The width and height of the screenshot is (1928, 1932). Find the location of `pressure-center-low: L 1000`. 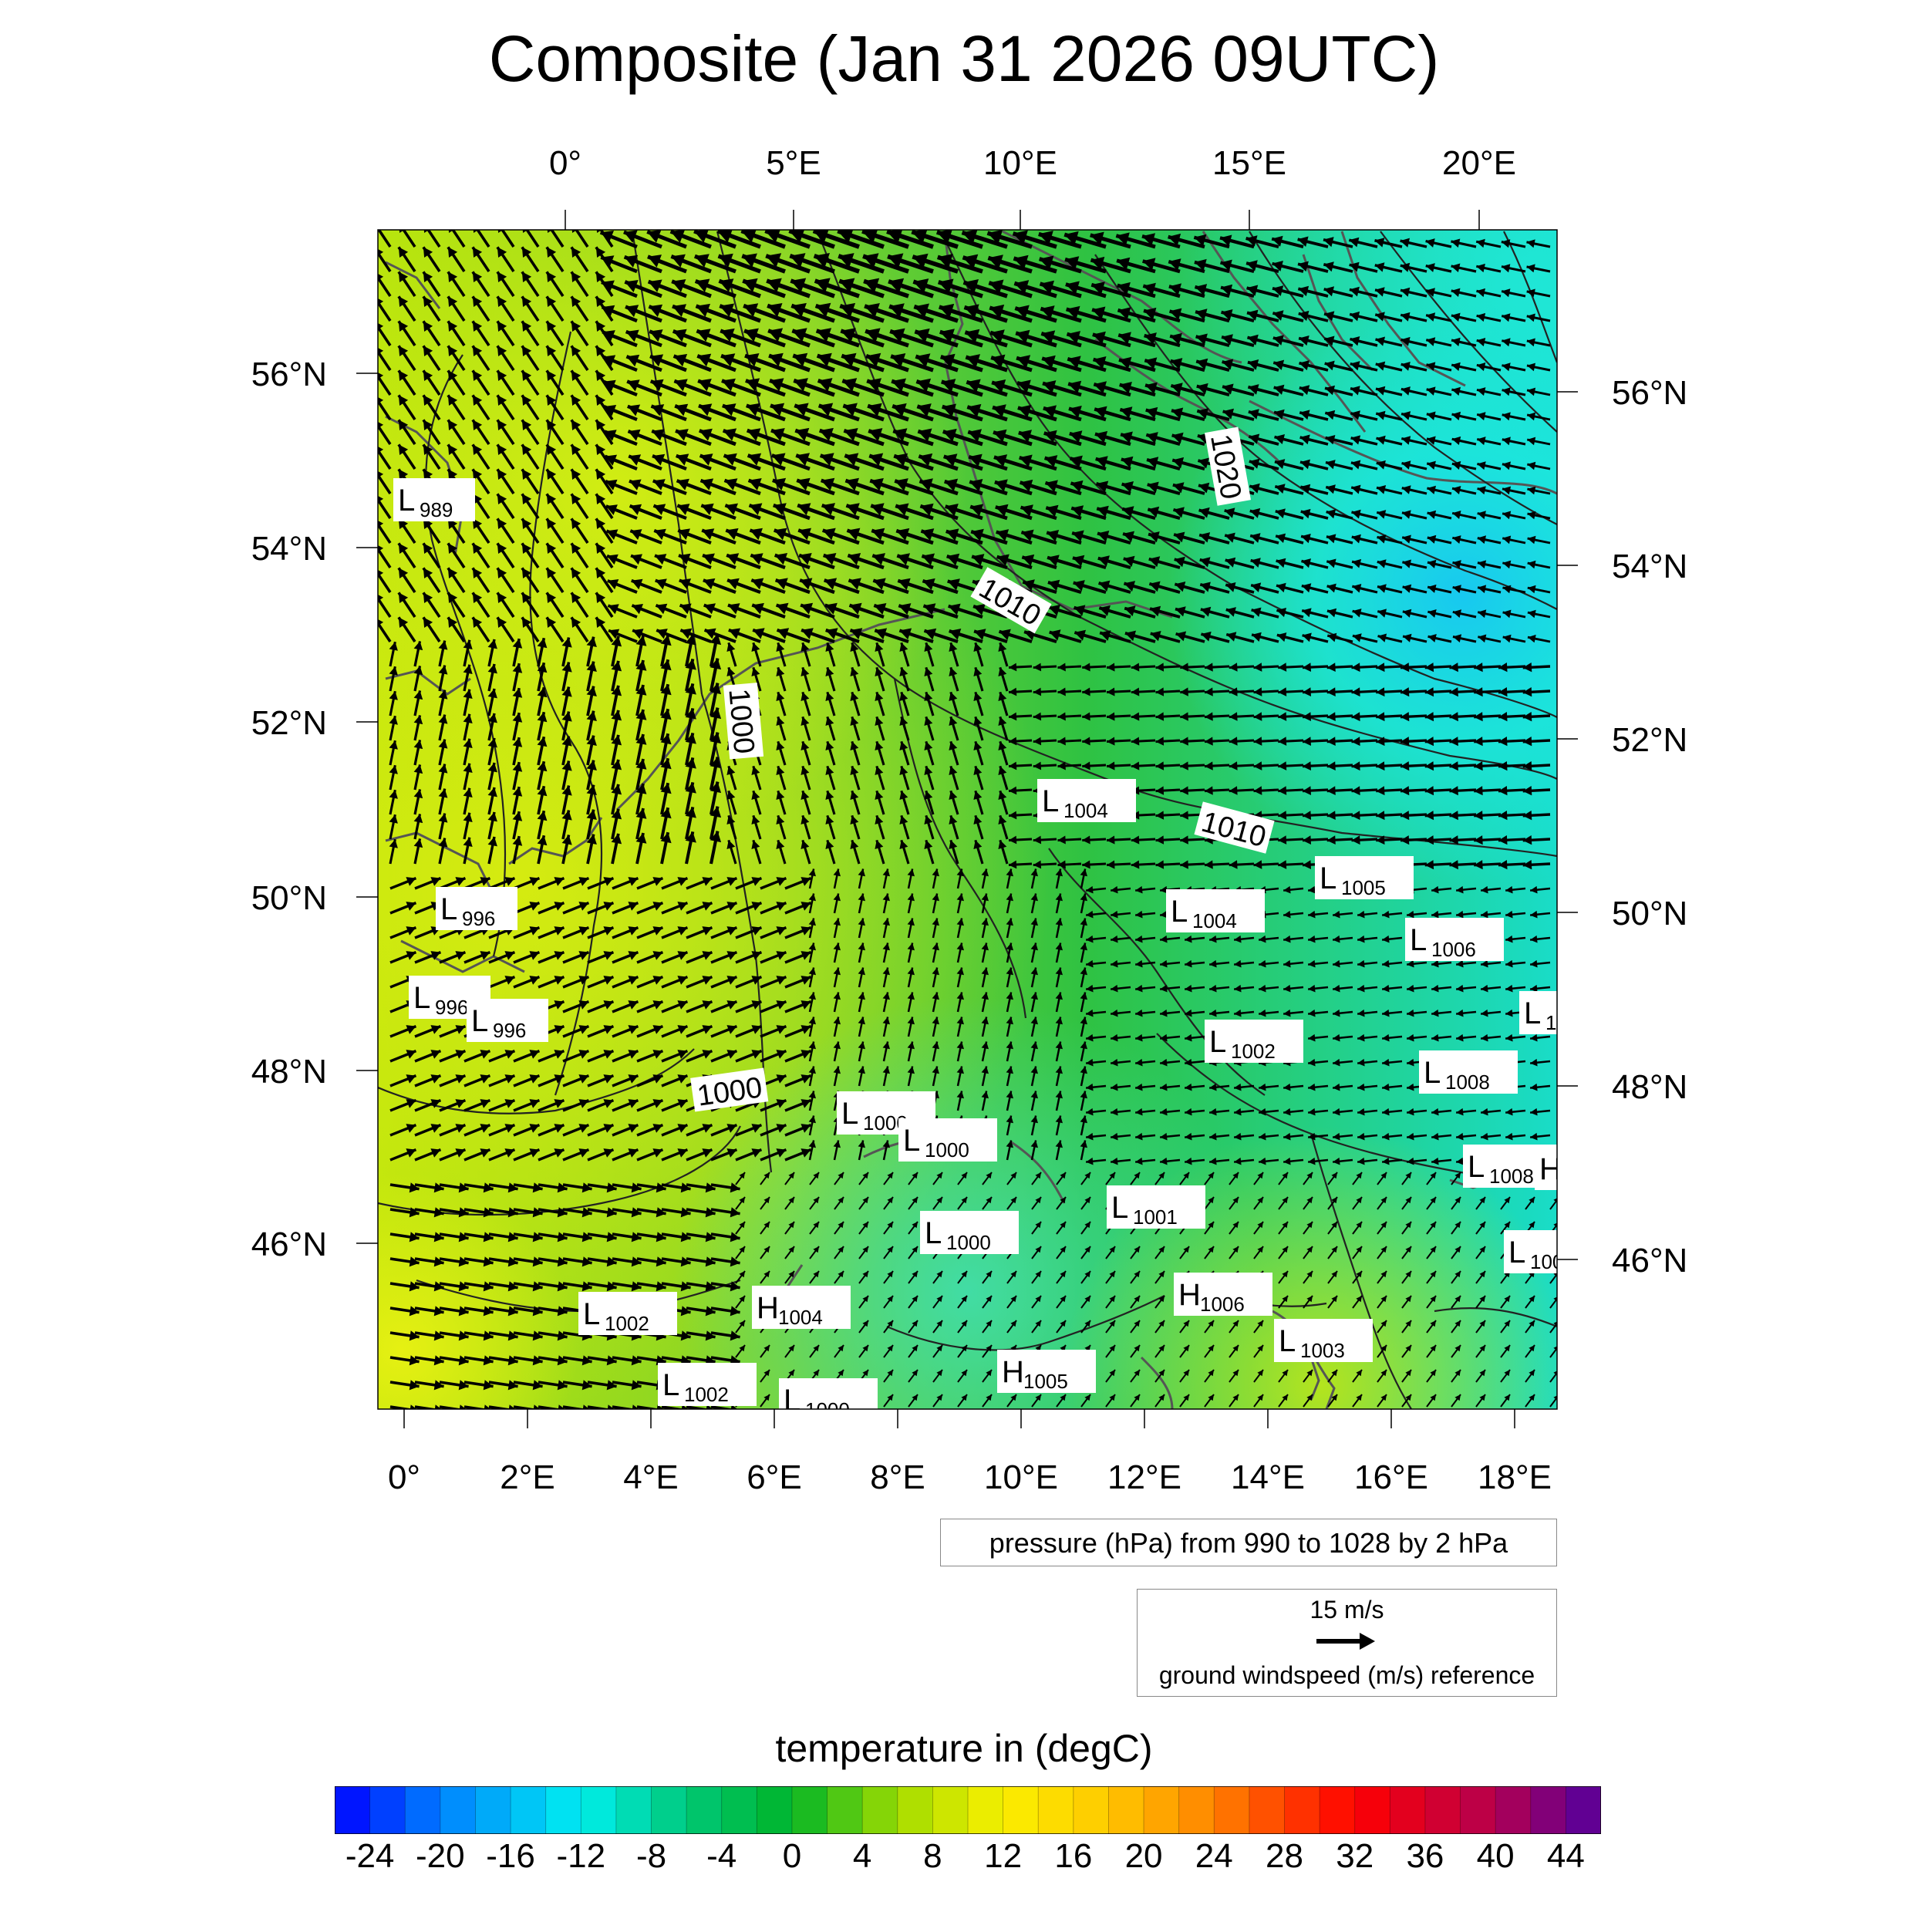

pressure-center-low: L 1000 is located at coordinates (948, 1140).